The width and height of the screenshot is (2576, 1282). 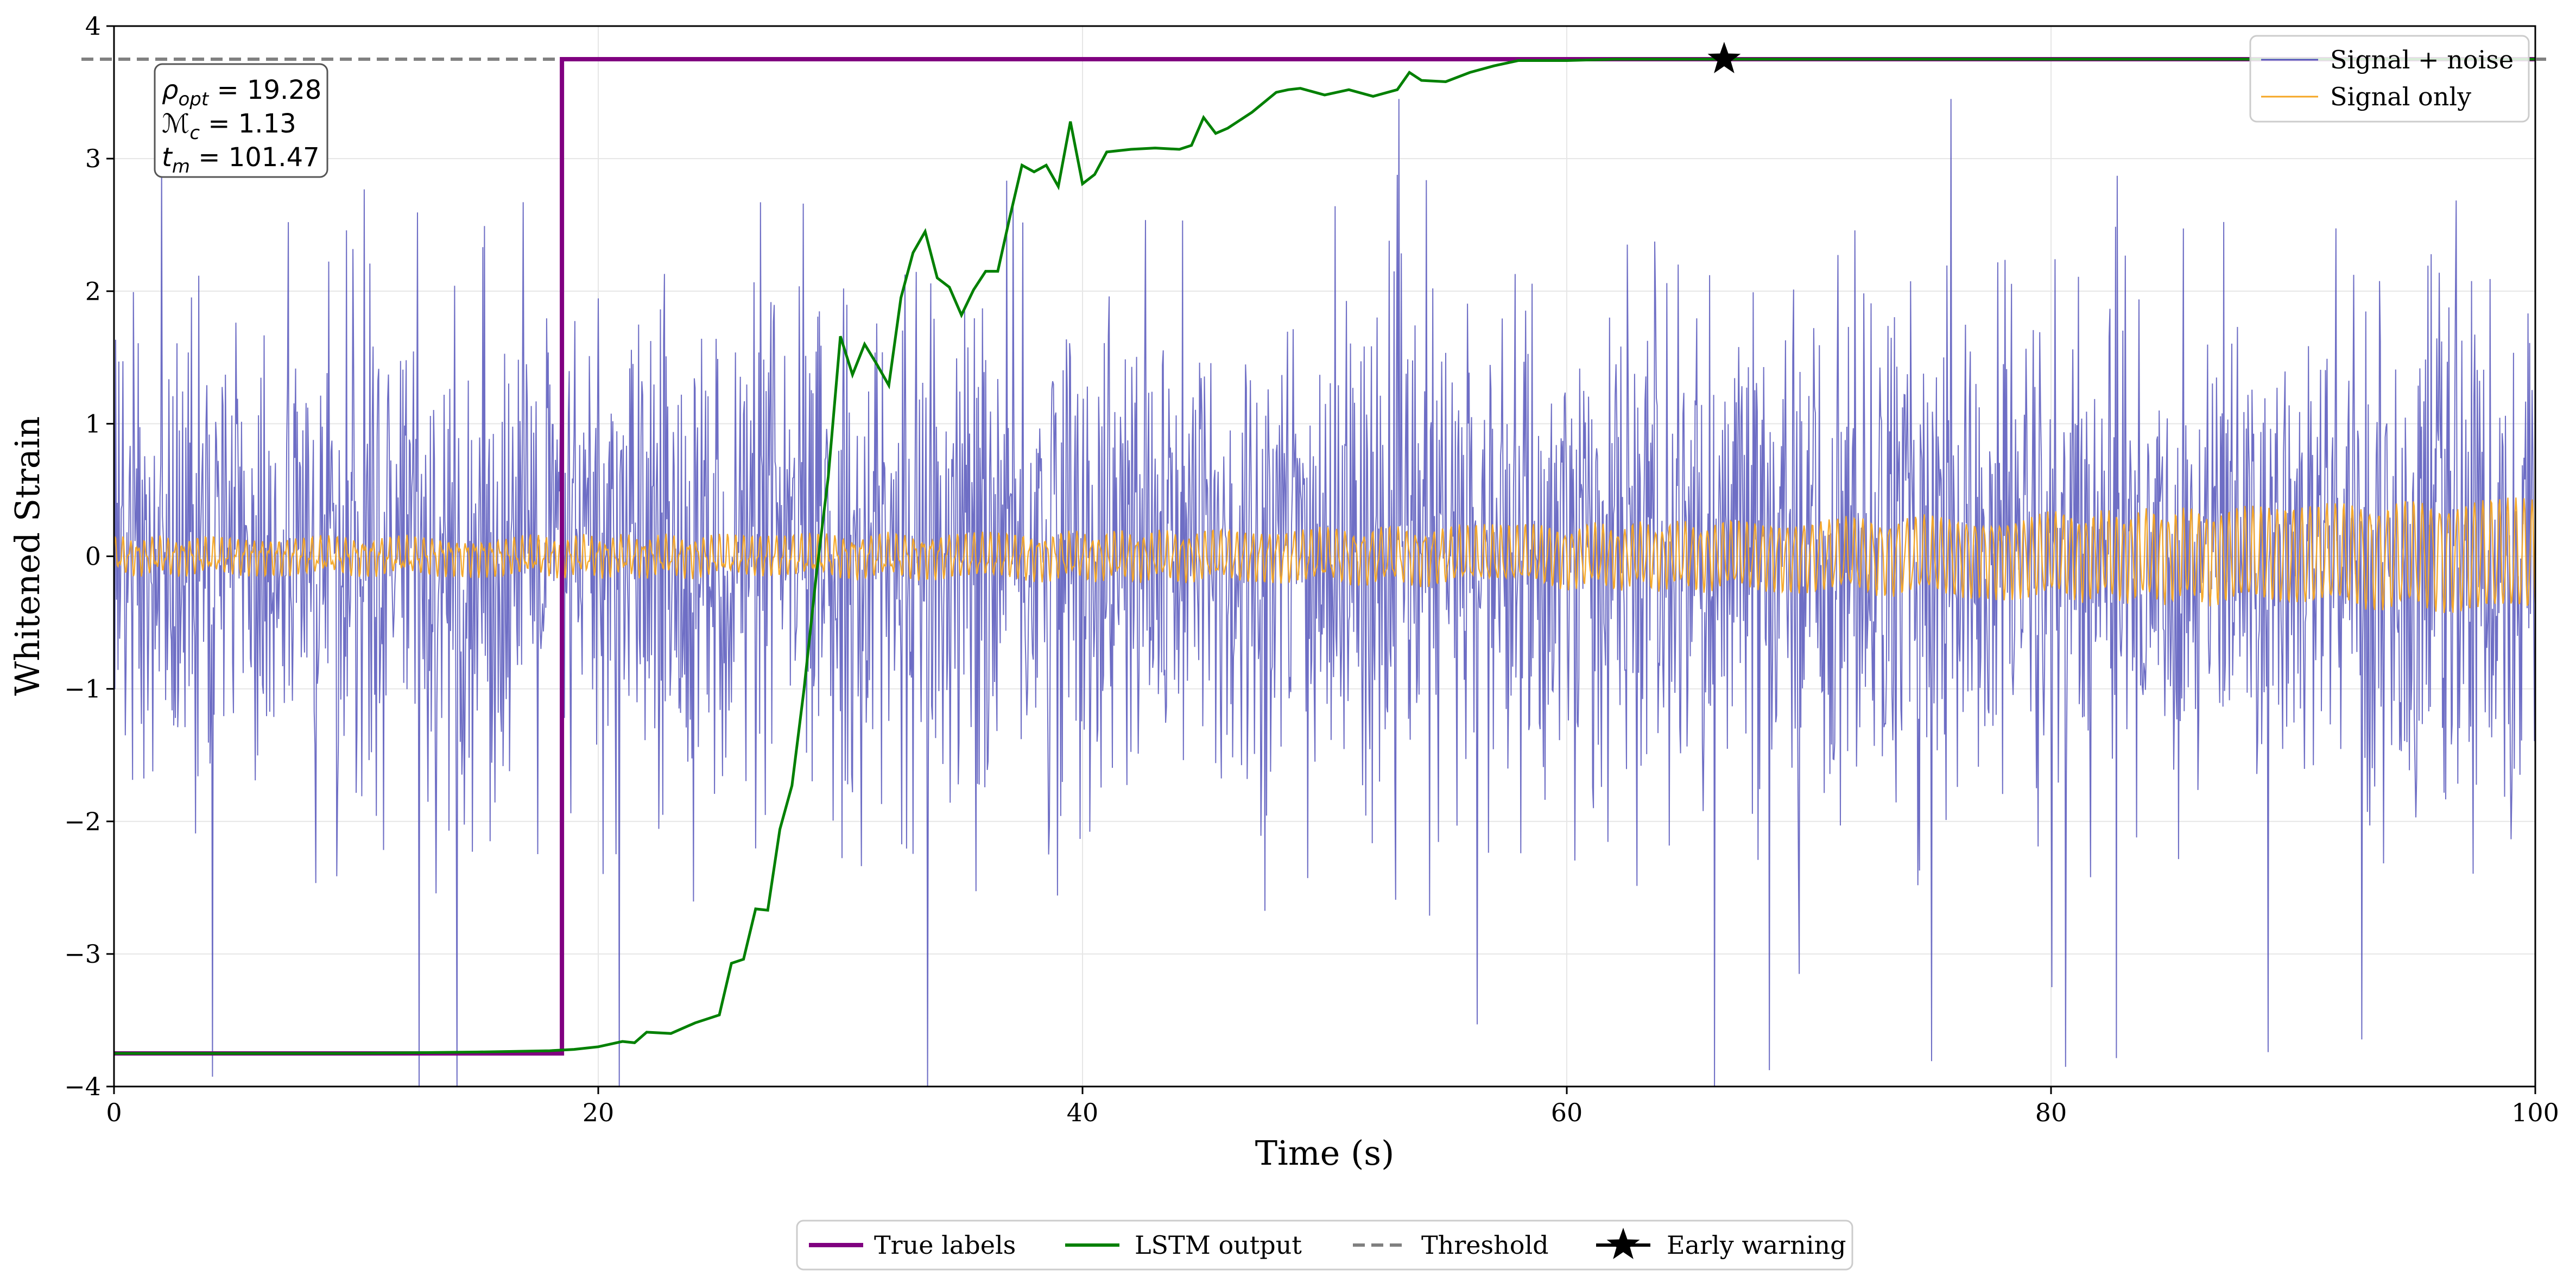 What do you see at coordinates (1083, 1112) in the screenshot?
I see `x-tick-label: 40` at bounding box center [1083, 1112].